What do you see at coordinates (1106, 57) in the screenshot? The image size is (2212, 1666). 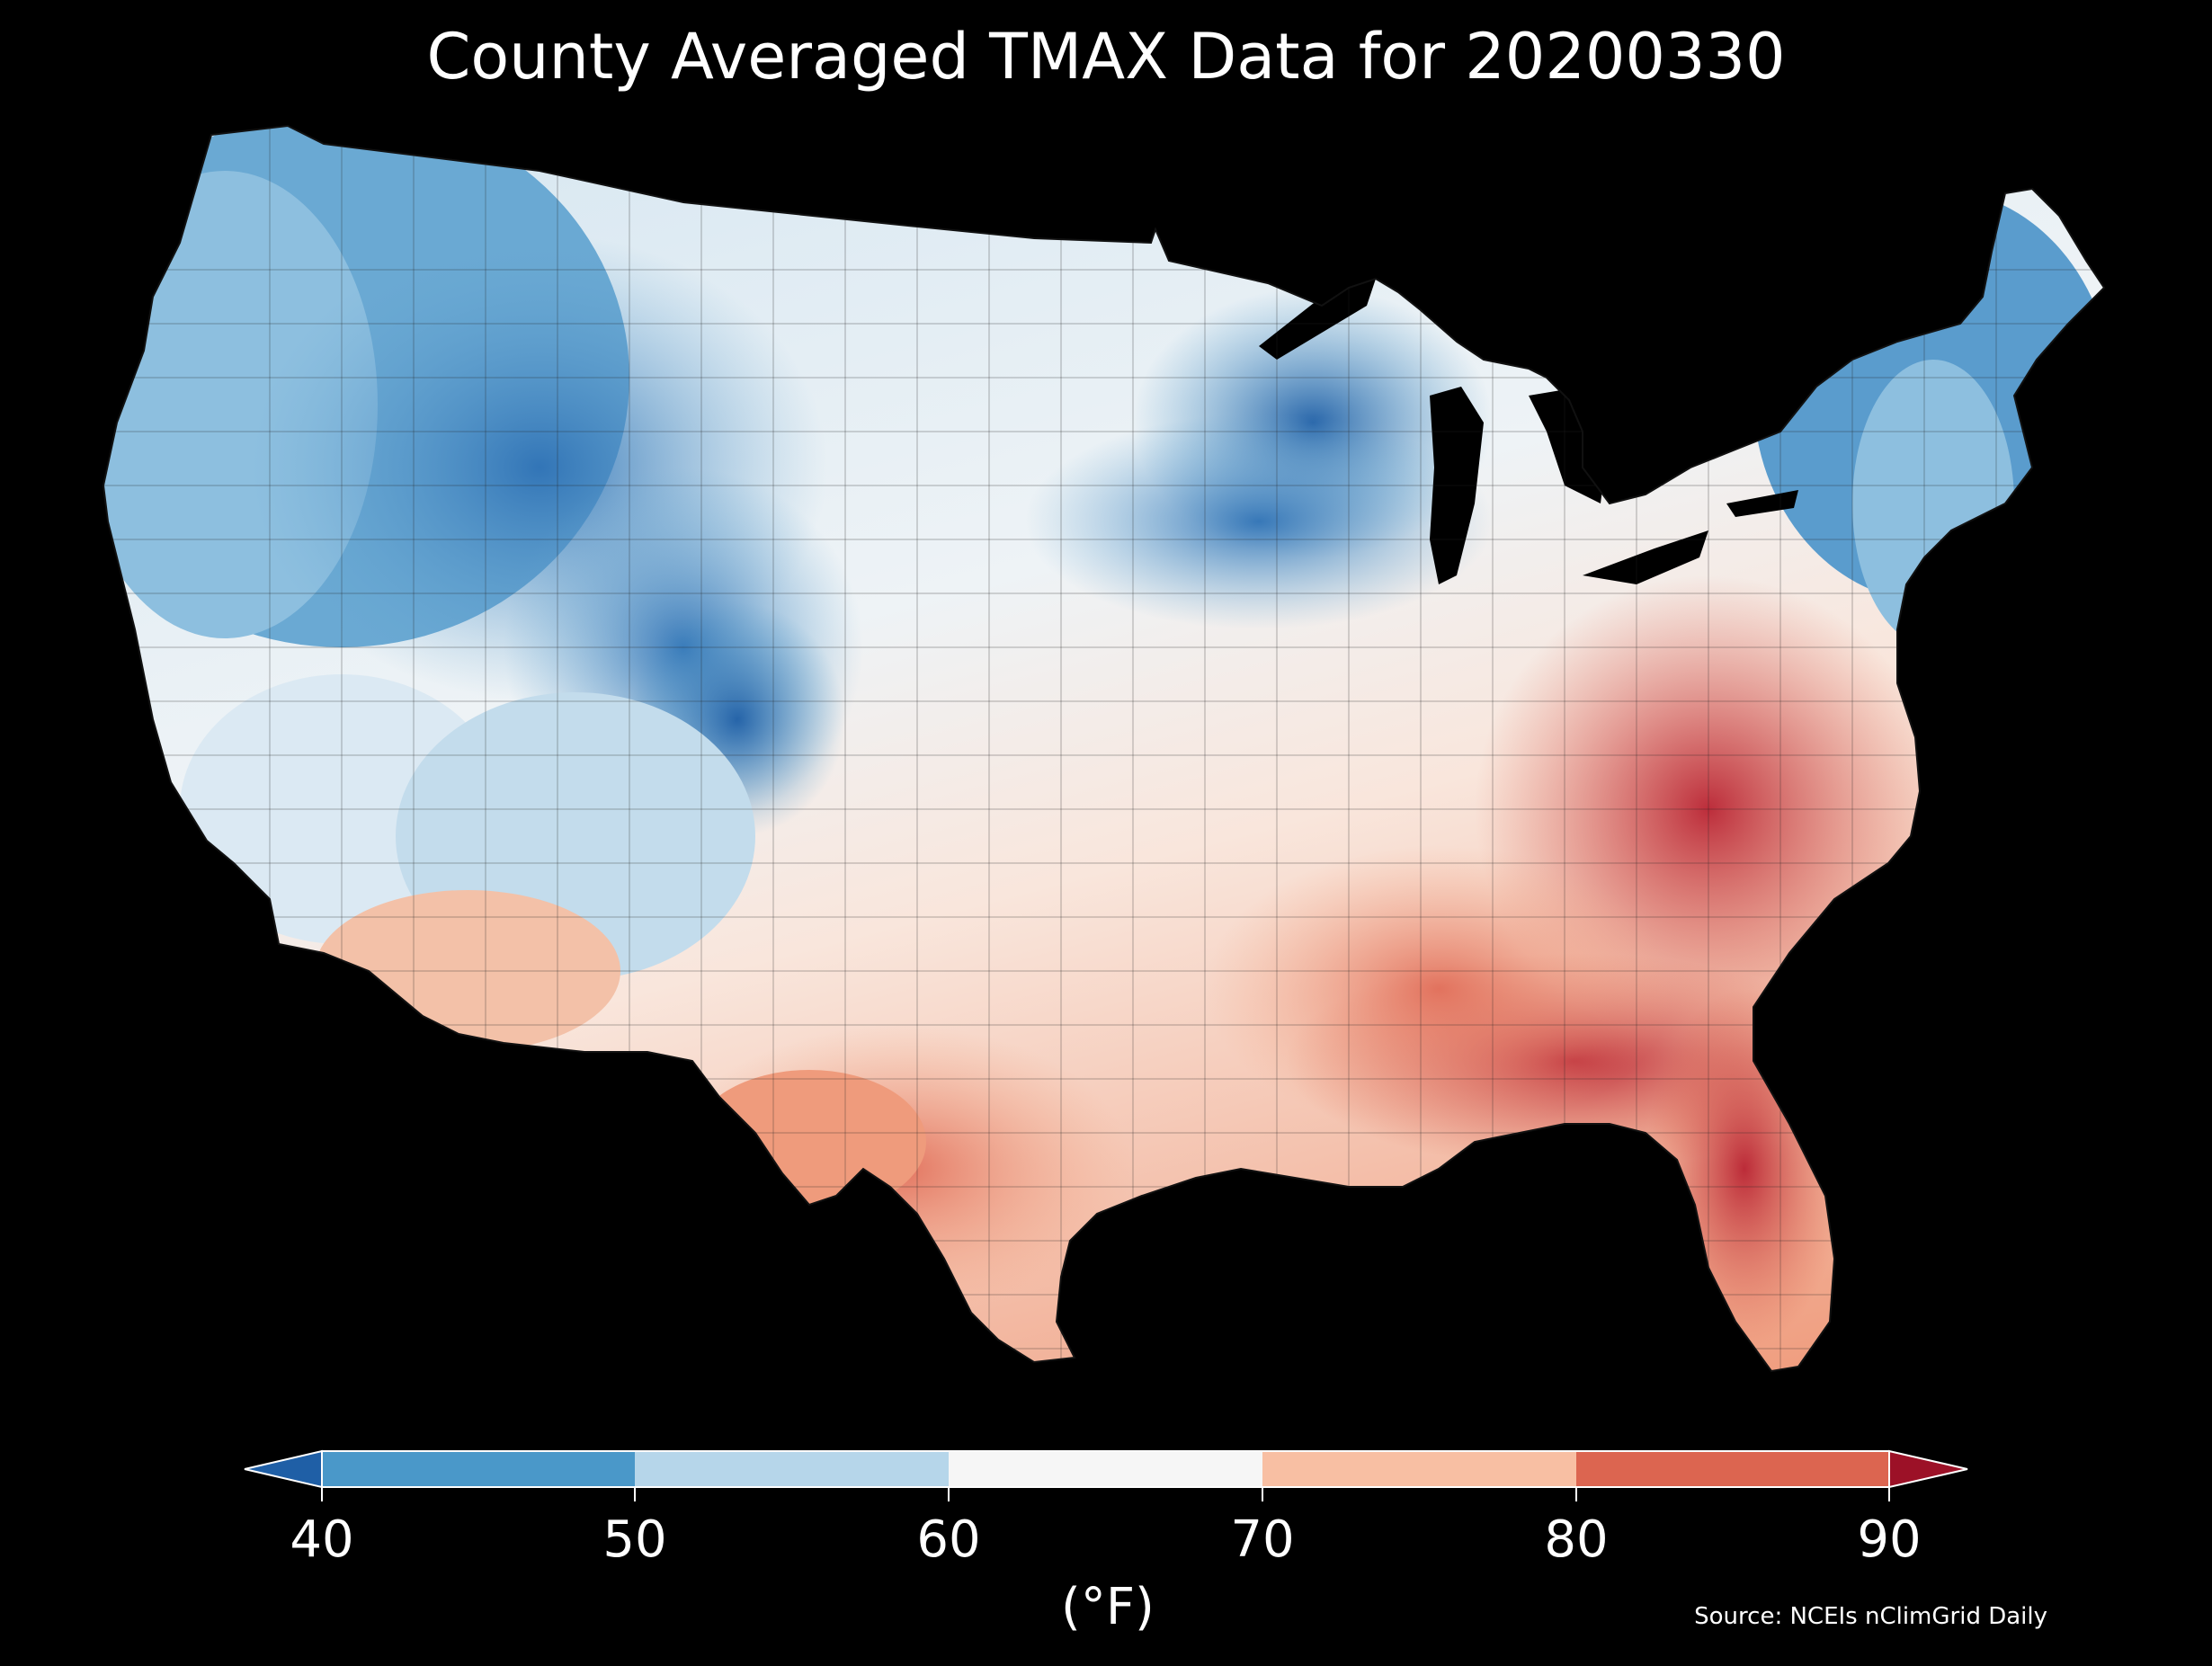 I see `map-title: County Averaged TMAX Data for 20200330` at bounding box center [1106, 57].